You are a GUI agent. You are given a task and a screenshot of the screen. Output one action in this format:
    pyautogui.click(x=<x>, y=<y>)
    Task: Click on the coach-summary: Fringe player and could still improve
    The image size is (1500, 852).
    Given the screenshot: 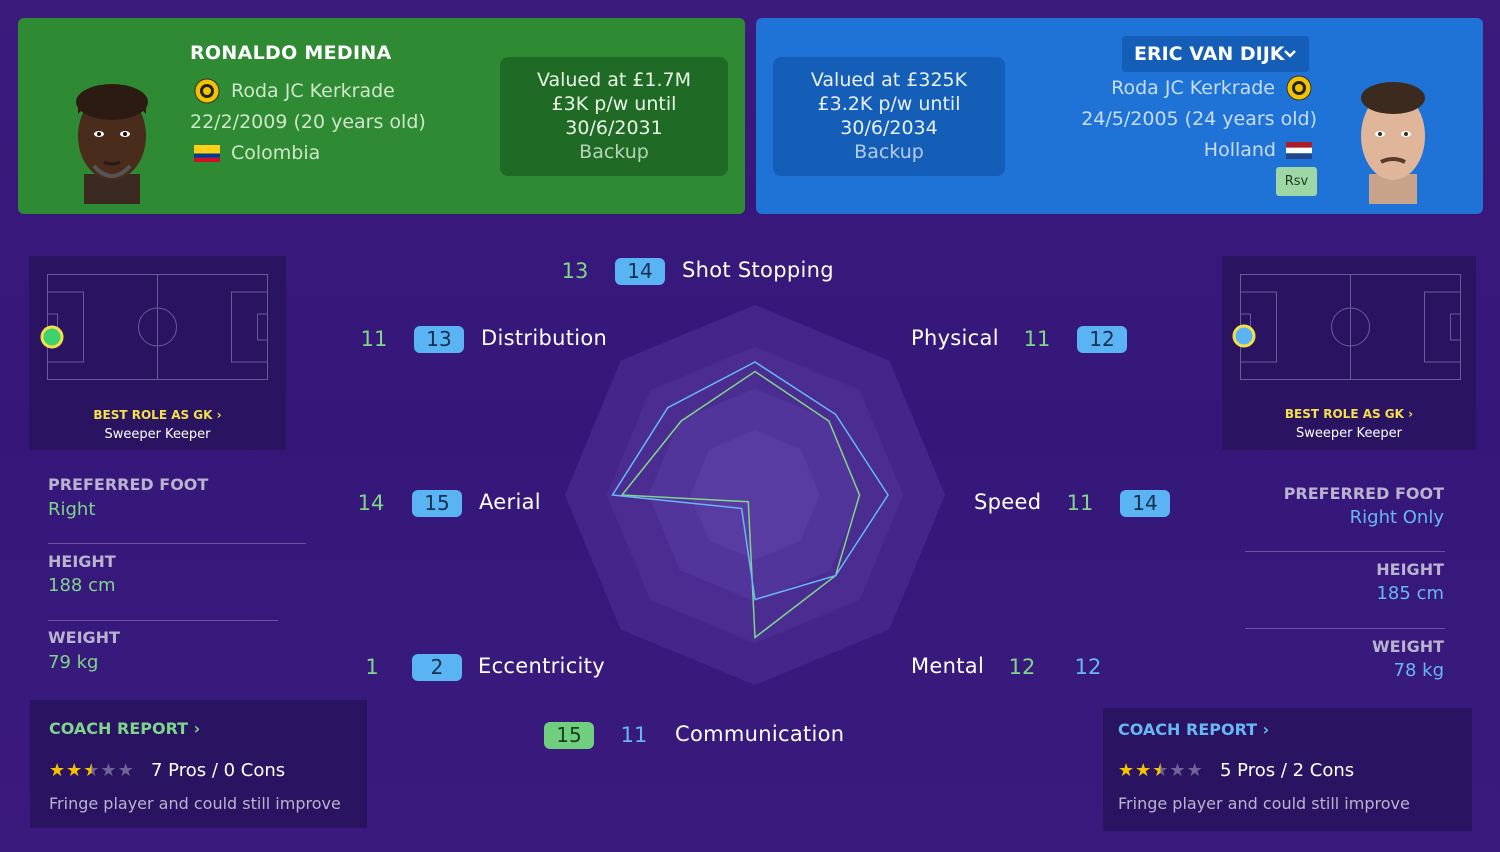 What is the action you would take?
    pyautogui.click(x=1264, y=803)
    